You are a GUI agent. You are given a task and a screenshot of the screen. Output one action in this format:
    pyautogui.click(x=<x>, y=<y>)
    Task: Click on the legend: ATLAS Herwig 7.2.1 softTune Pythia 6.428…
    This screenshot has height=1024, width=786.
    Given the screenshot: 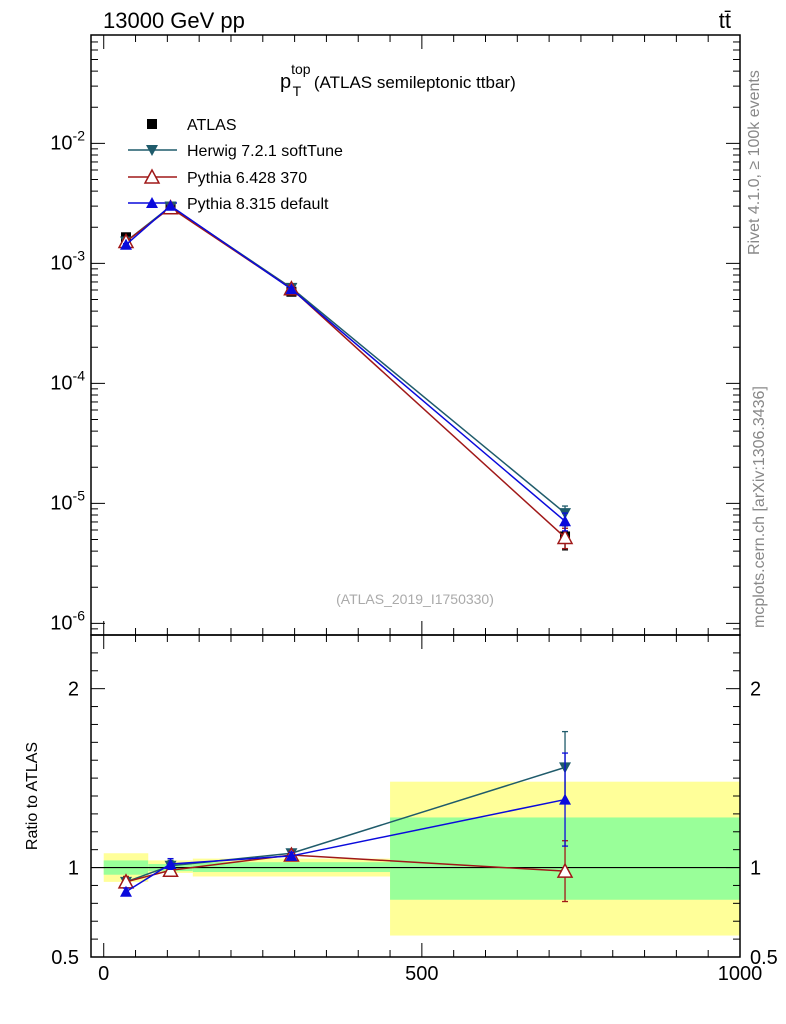 What is the action you would take?
    pyautogui.click(x=235, y=165)
    